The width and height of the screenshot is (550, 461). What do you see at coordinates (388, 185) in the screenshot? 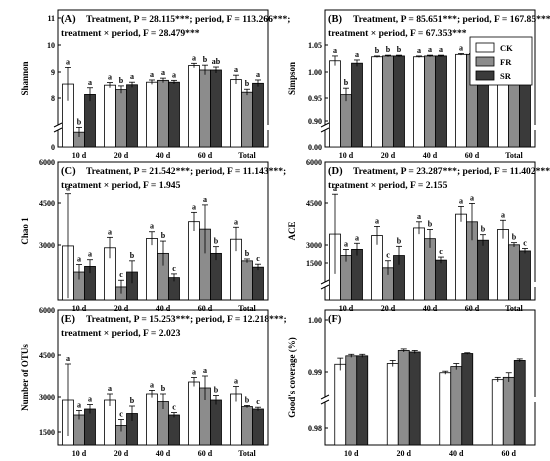
I see `stat-line-2: treatment × period, F = 2.155` at bounding box center [388, 185].